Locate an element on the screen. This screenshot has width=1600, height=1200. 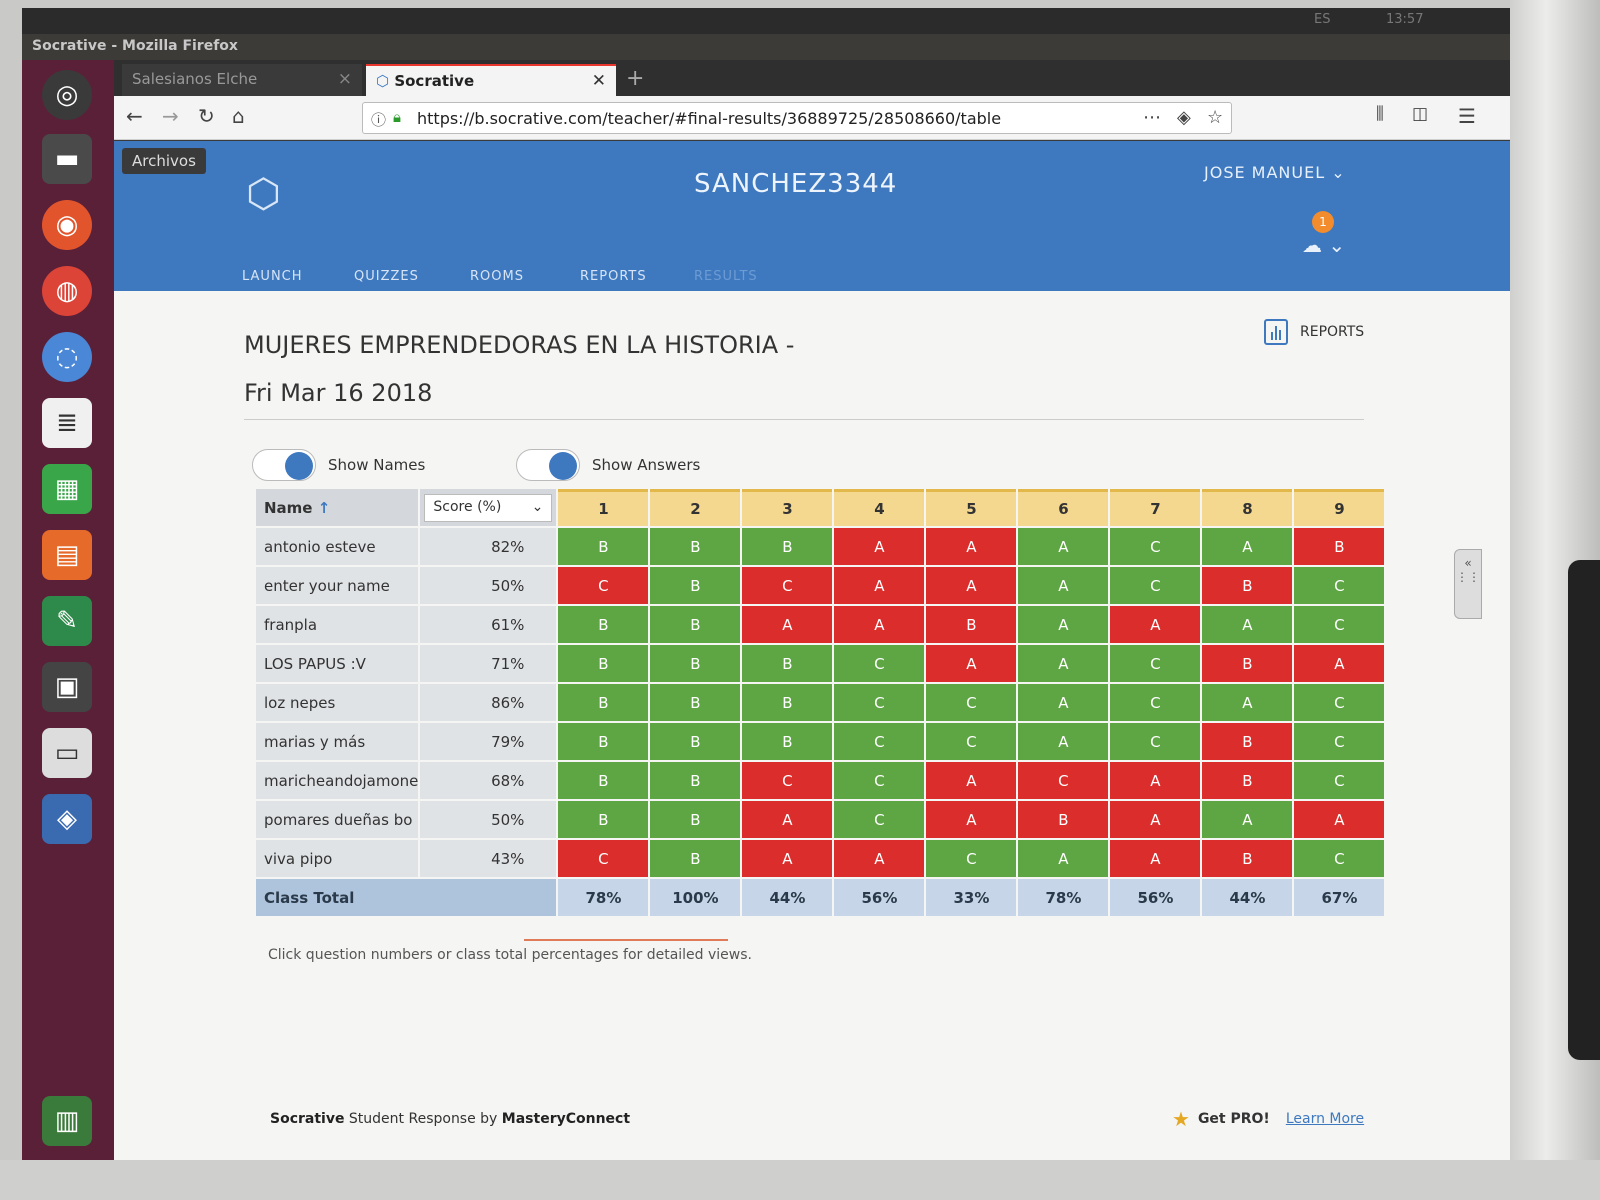
software-icon: ▣ is located at coordinates (67, 687).